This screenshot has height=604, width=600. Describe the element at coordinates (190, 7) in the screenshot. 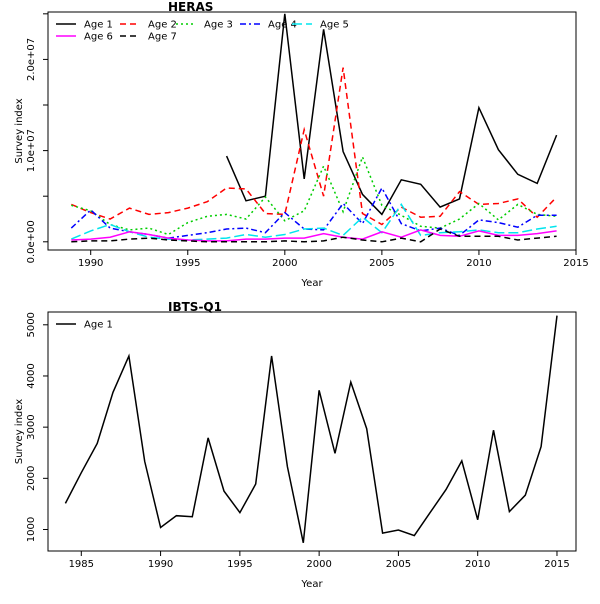

I see `chart-title: HERAS` at that location.